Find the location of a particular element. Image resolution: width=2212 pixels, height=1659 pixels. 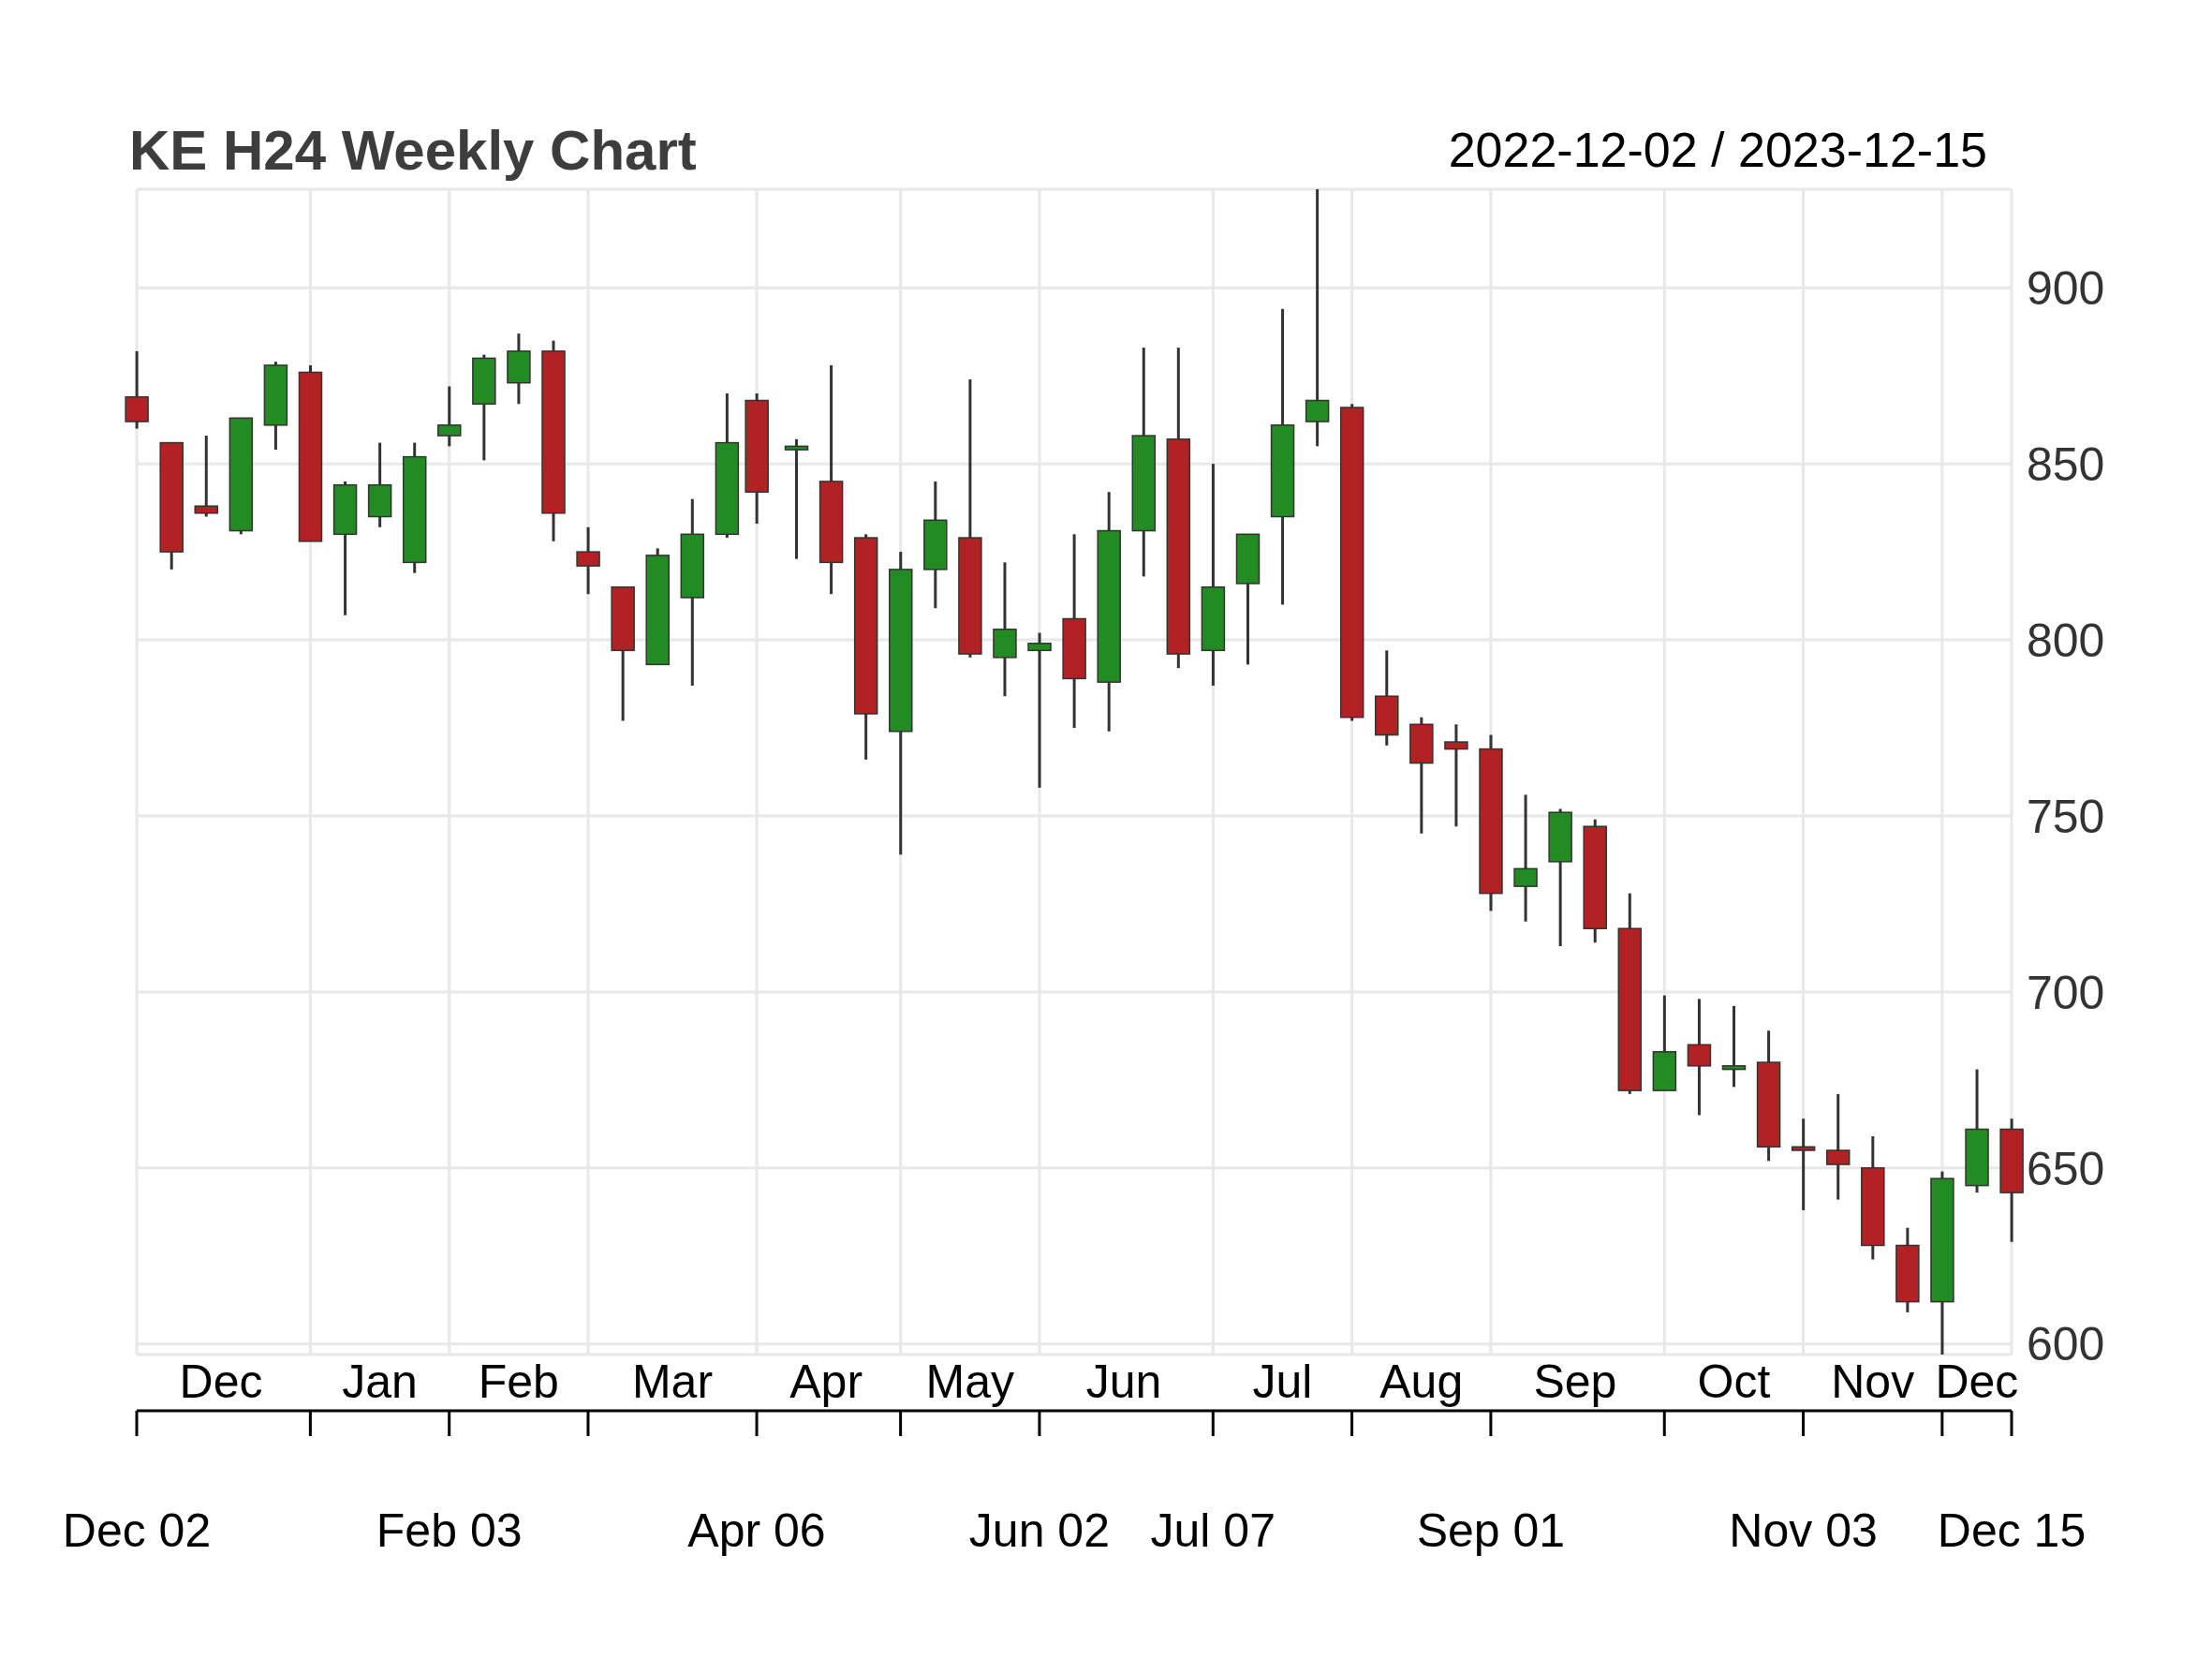

x2-tick-label: Nov is located at coordinates (1873, 1382).